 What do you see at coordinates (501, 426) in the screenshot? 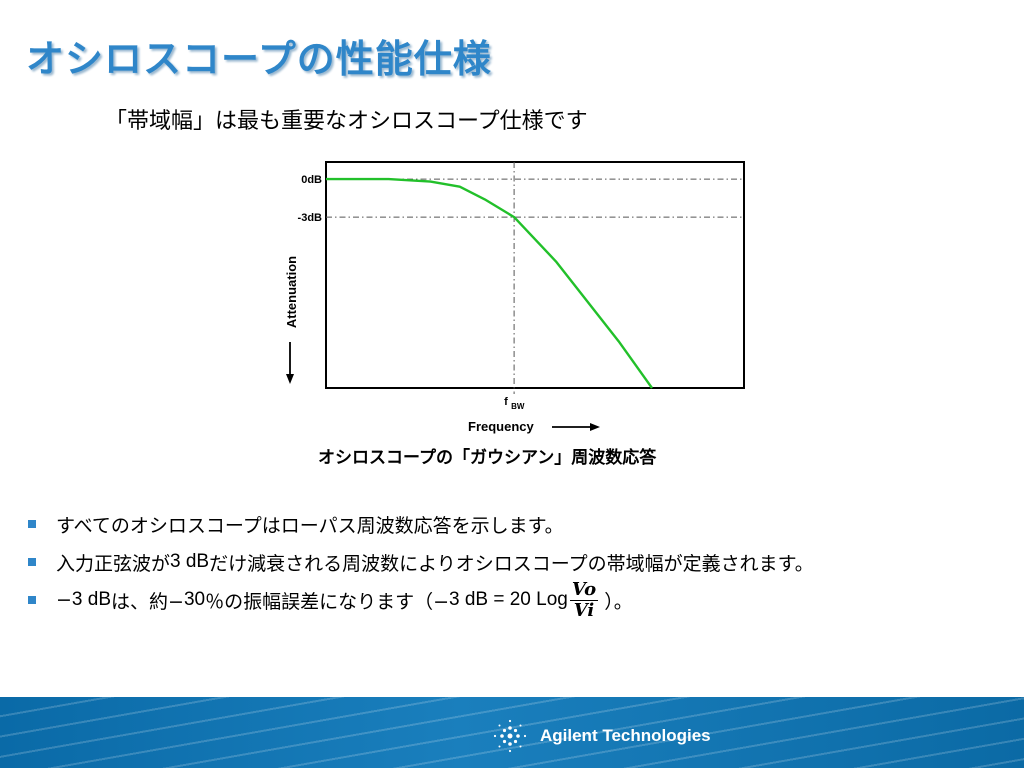
I see `x-axis-label: Frequency` at bounding box center [501, 426].